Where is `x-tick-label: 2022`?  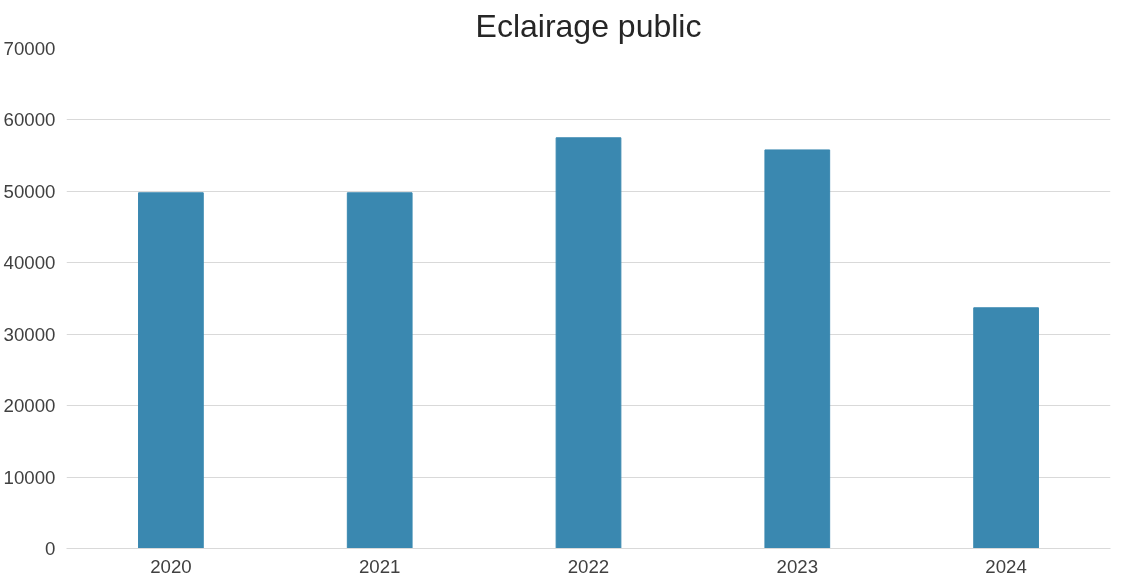 x-tick-label: 2022 is located at coordinates (588, 566).